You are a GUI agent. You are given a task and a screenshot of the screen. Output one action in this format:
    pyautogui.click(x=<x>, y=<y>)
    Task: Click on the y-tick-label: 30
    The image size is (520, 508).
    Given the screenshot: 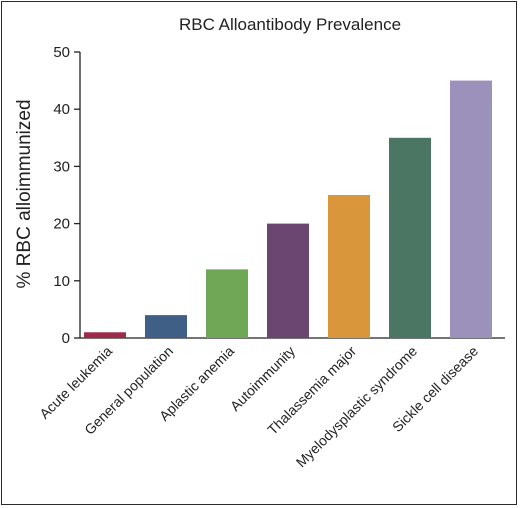 What is the action you would take?
    pyautogui.click(x=61, y=166)
    